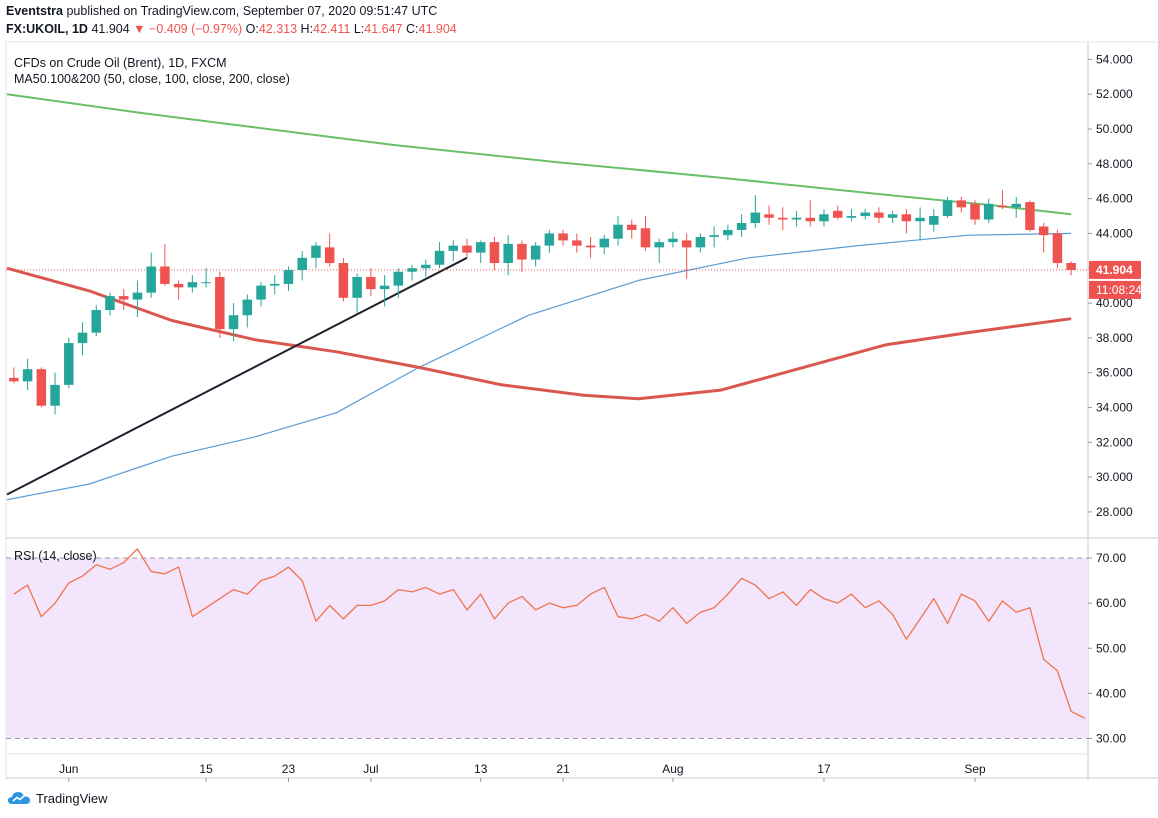  What do you see at coordinates (1111, 738) in the screenshot?
I see `rsi-axis-tick: 30.00` at bounding box center [1111, 738].